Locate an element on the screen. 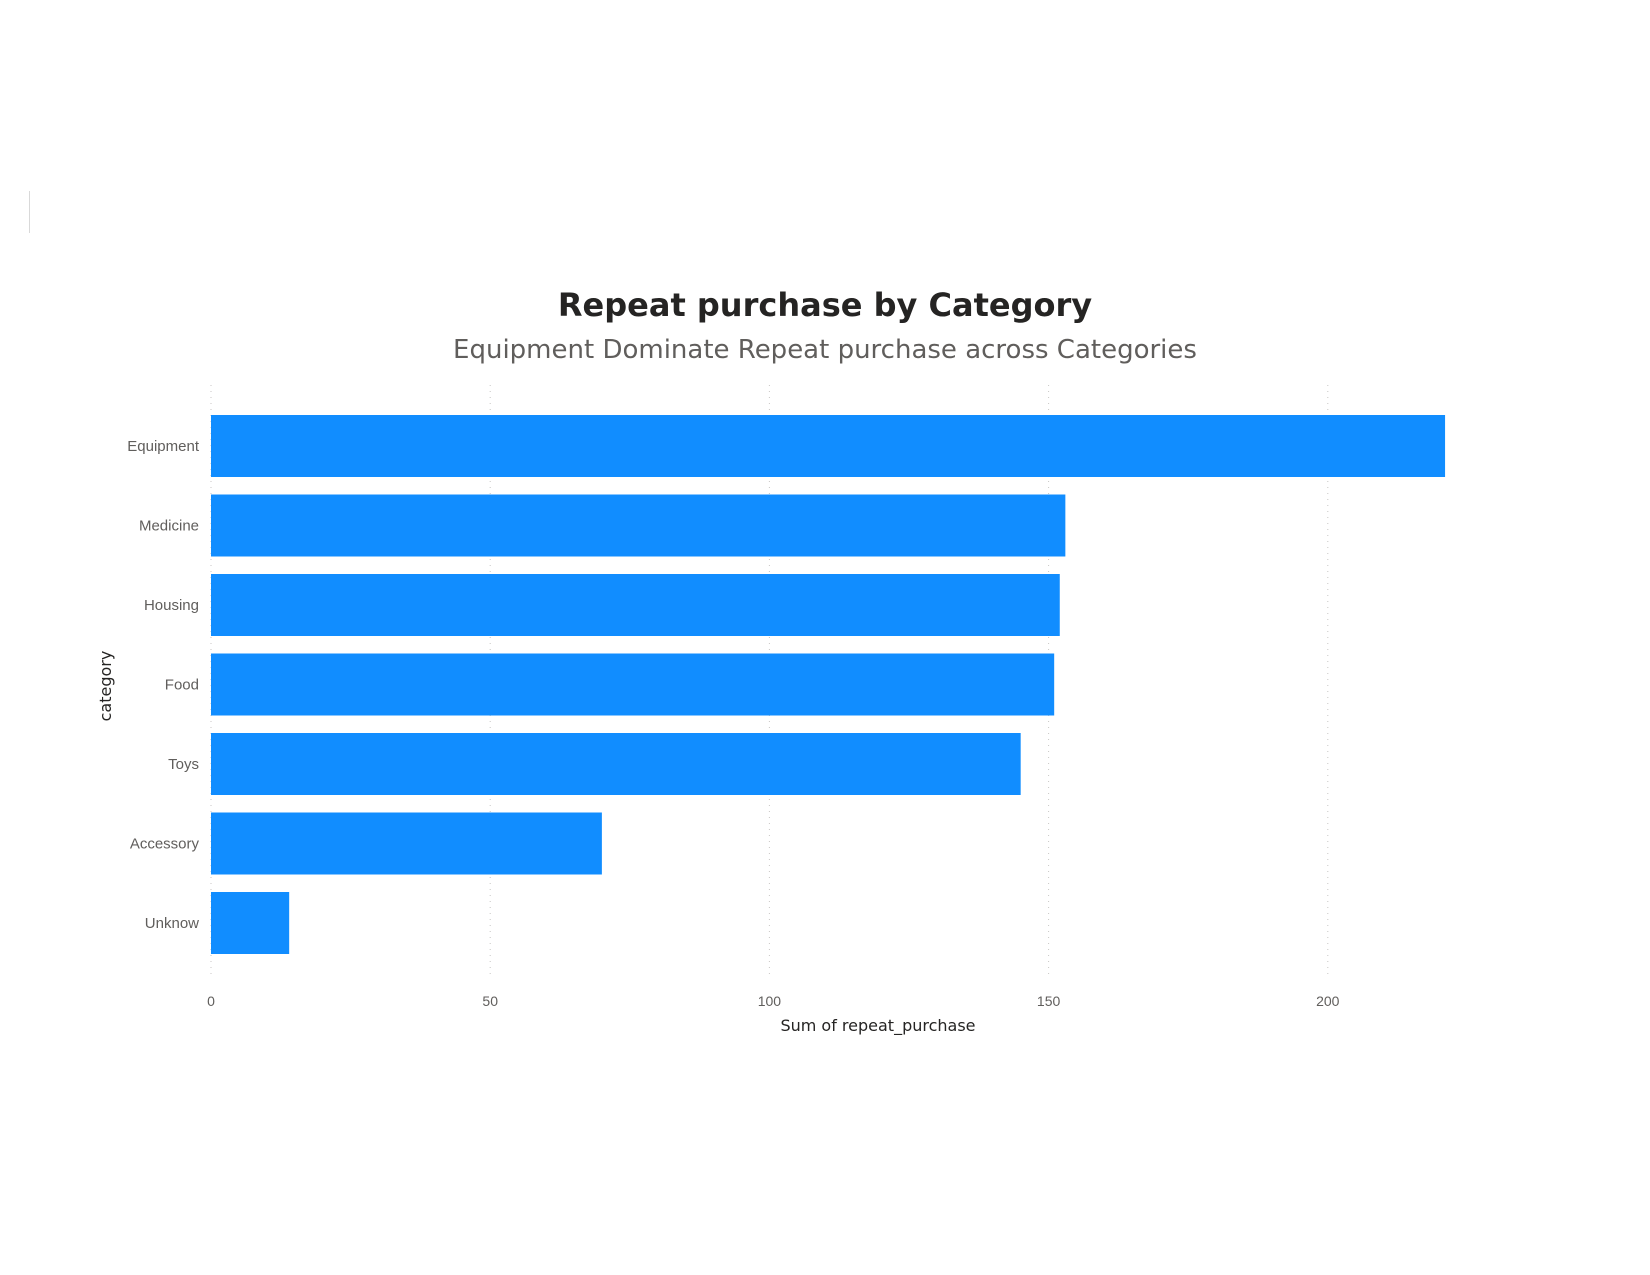 The height and width of the screenshot is (1275, 1650). y-axis-title: category is located at coordinates (105, 686).